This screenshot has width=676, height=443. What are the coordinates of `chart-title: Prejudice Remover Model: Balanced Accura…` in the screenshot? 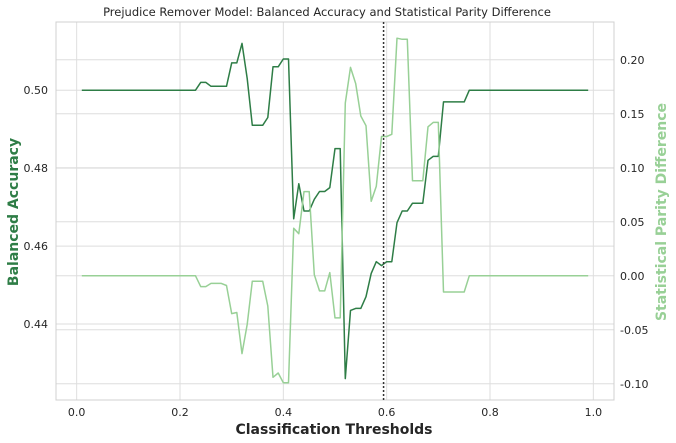 It's located at (327, 12).